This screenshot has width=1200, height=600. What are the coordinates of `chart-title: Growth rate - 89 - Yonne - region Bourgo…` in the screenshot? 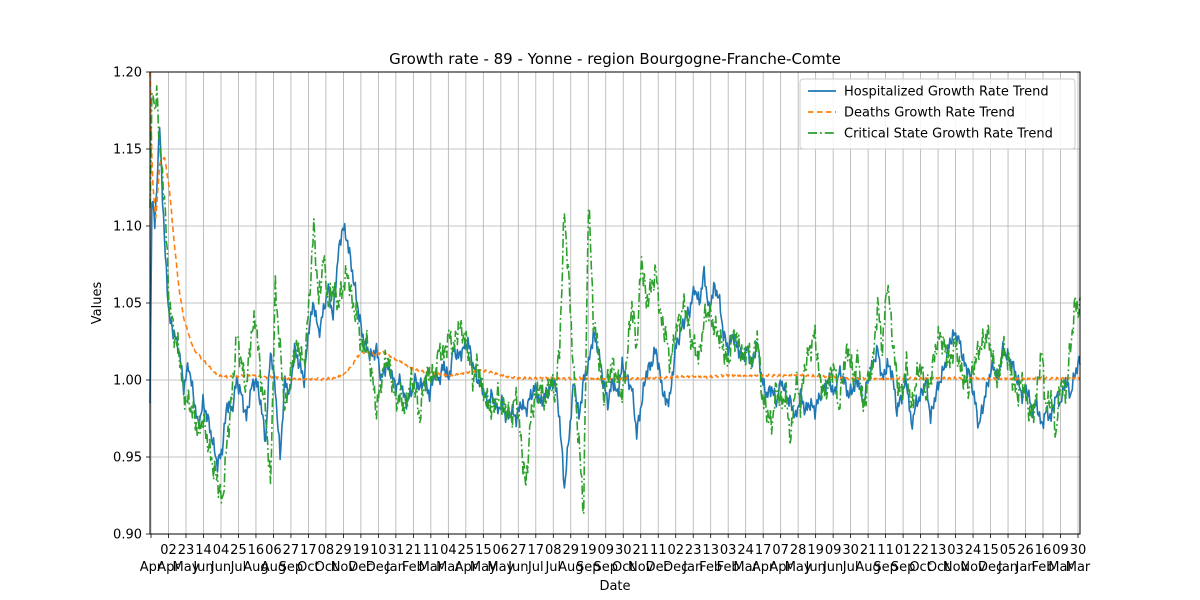 It's located at (615, 59).